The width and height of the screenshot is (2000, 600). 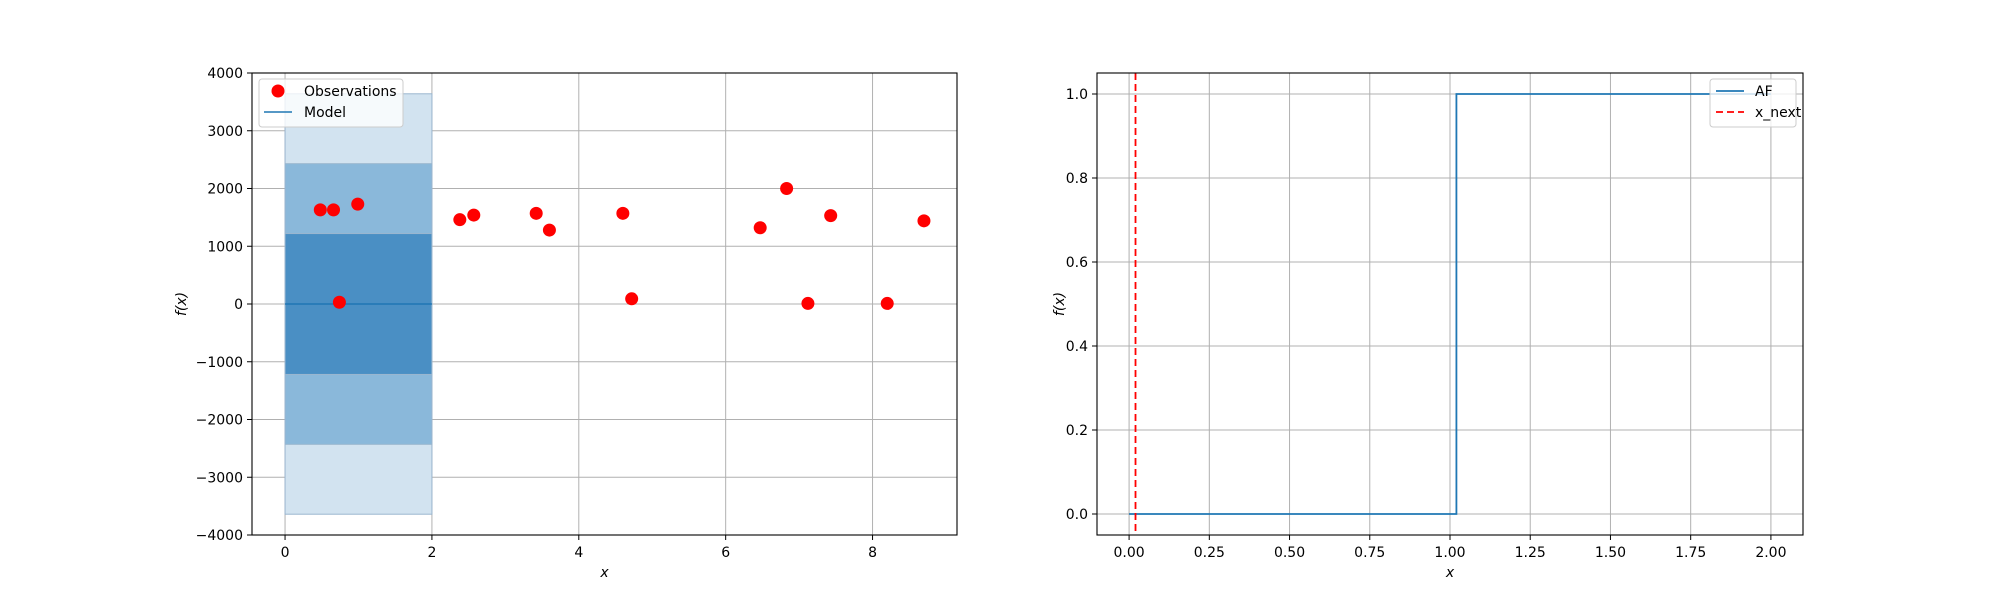 I want to click on y-tick-label: 0.6, so click(x=1077, y=263).